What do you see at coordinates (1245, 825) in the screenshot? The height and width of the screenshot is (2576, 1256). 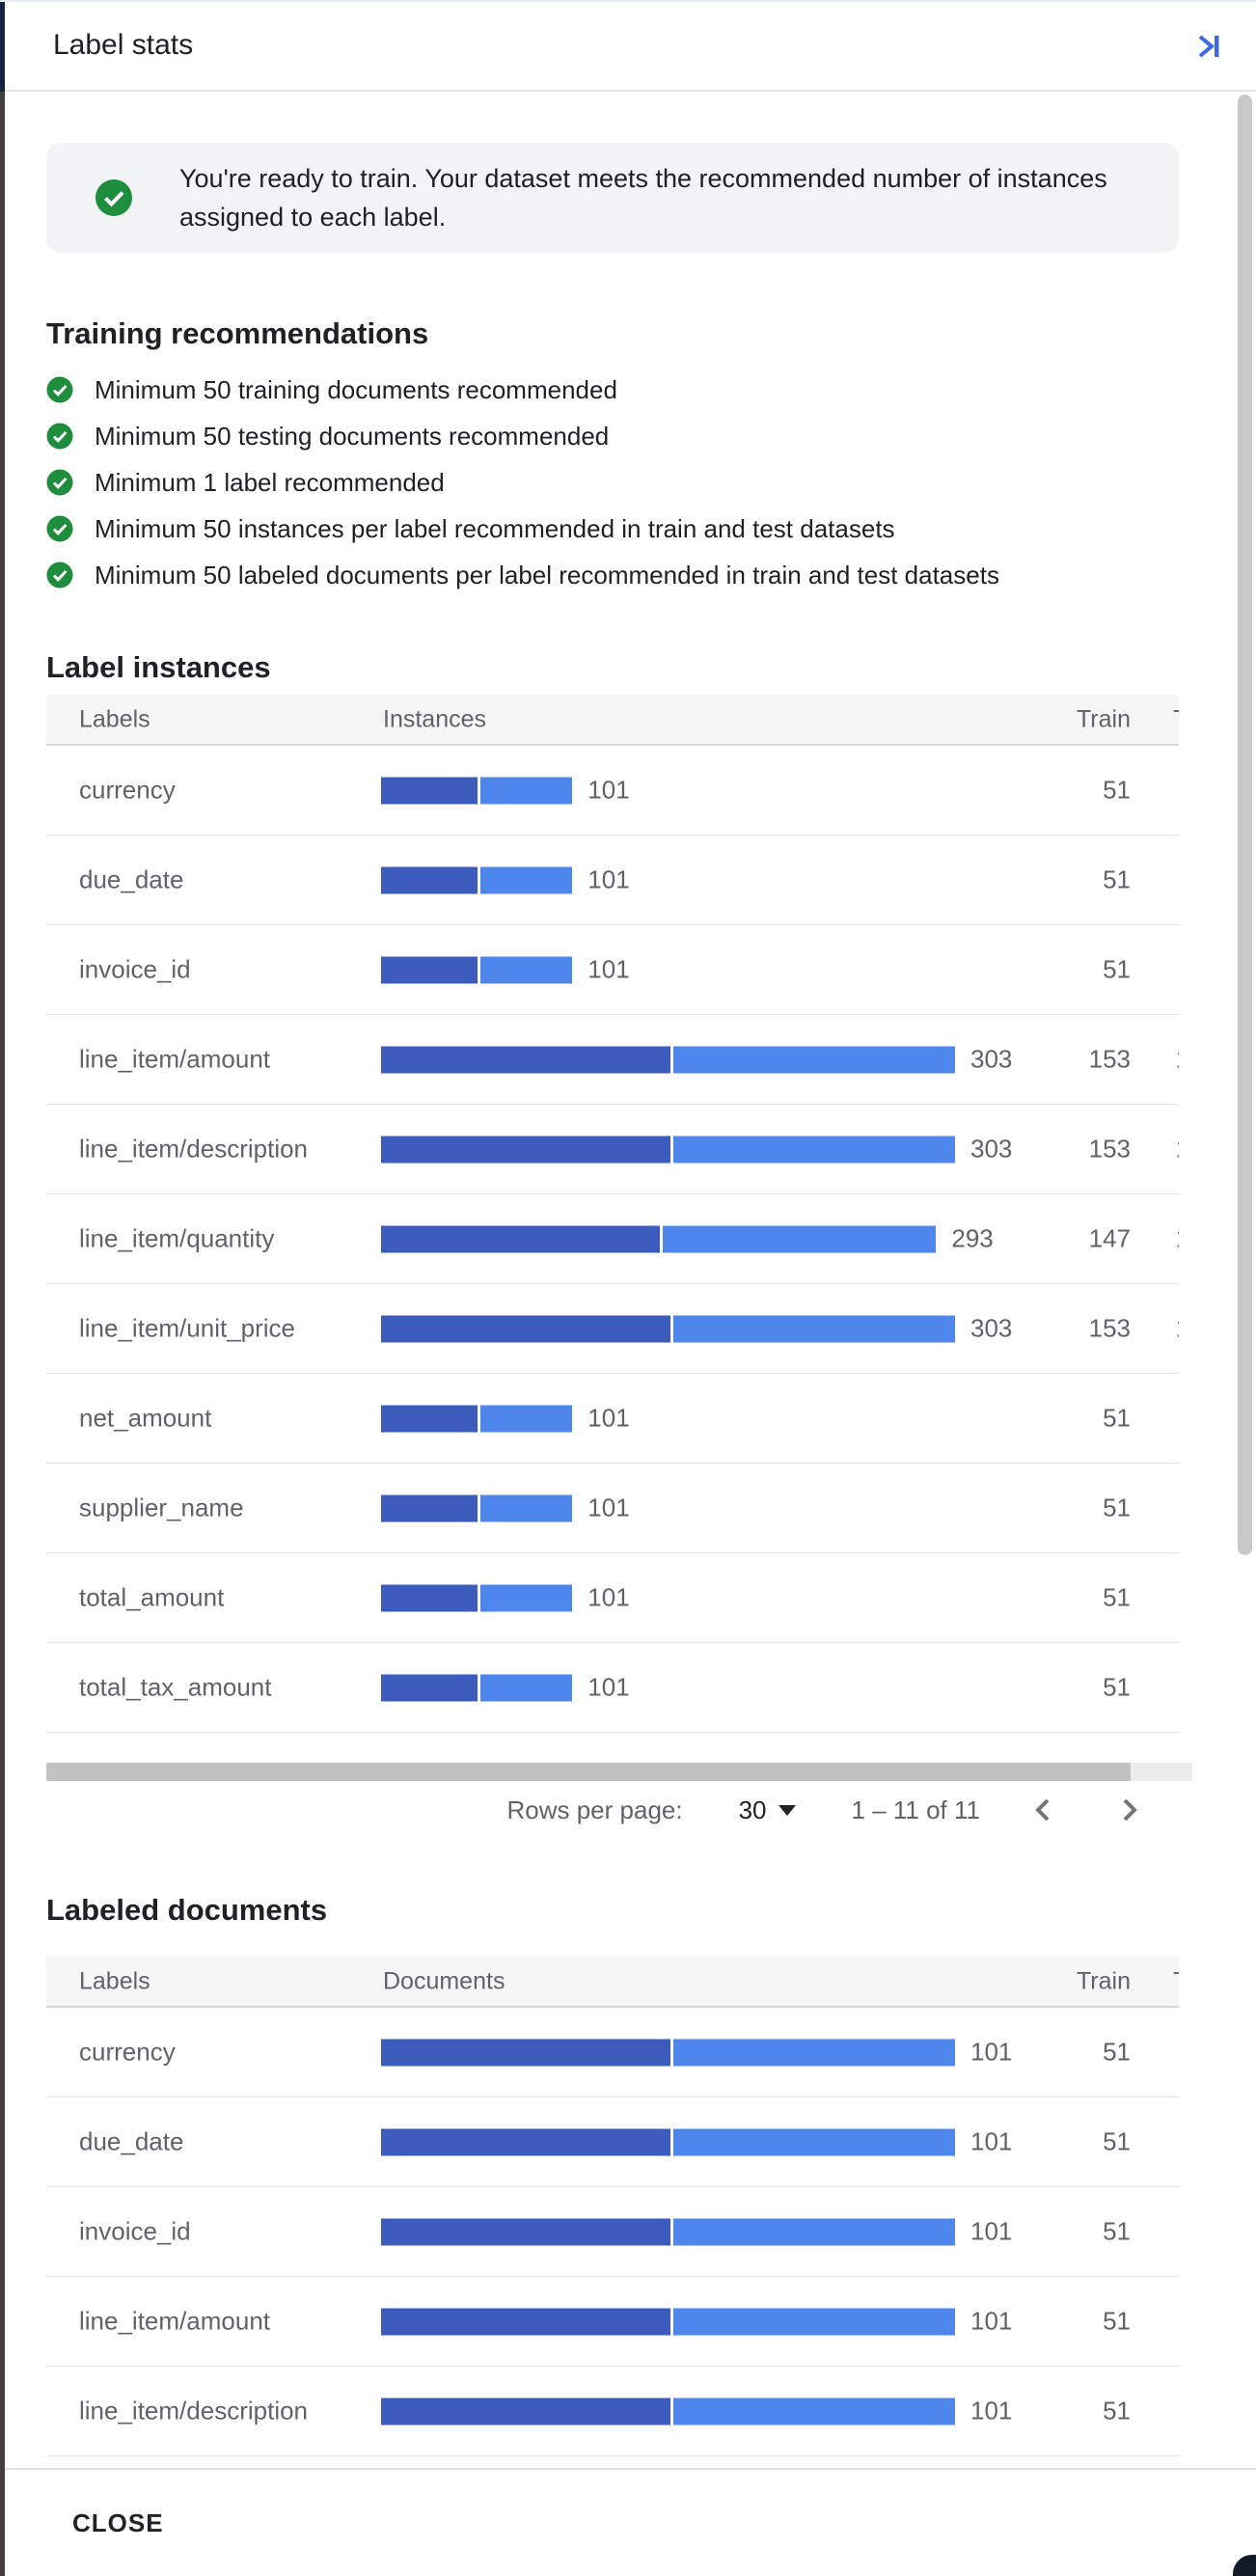 I see `vertical-scrollbar-thumb` at bounding box center [1245, 825].